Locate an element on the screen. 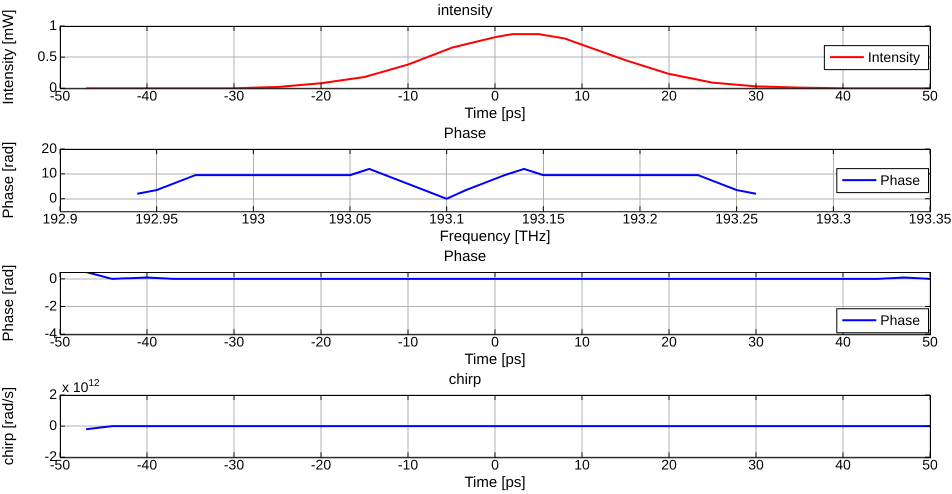 This screenshot has height=494, width=952. x-tick-label: 193 is located at coordinates (254, 218).